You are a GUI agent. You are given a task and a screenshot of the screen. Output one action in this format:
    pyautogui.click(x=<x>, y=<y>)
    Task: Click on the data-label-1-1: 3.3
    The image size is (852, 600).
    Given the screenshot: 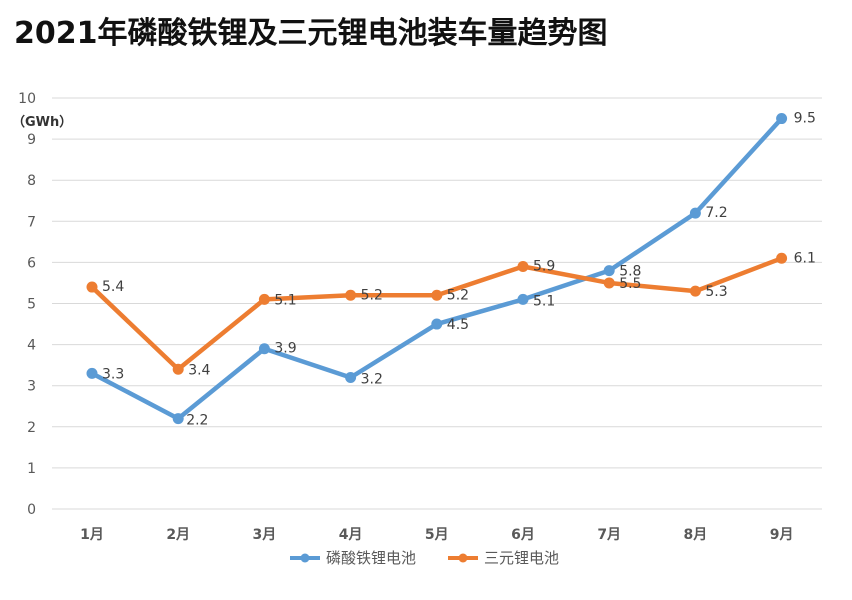 What is the action you would take?
    pyautogui.click(x=113, y=374)
    